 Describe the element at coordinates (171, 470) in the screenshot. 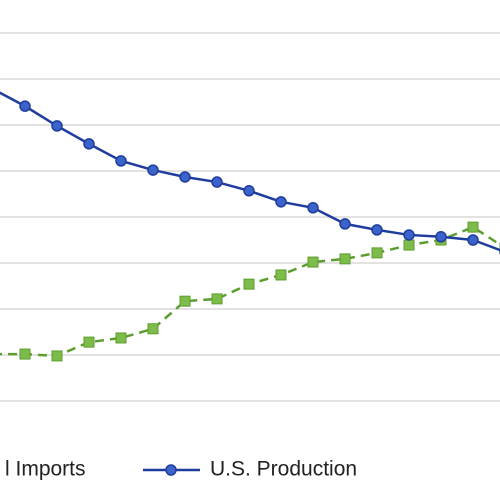

I see `legend-marker` at that location.